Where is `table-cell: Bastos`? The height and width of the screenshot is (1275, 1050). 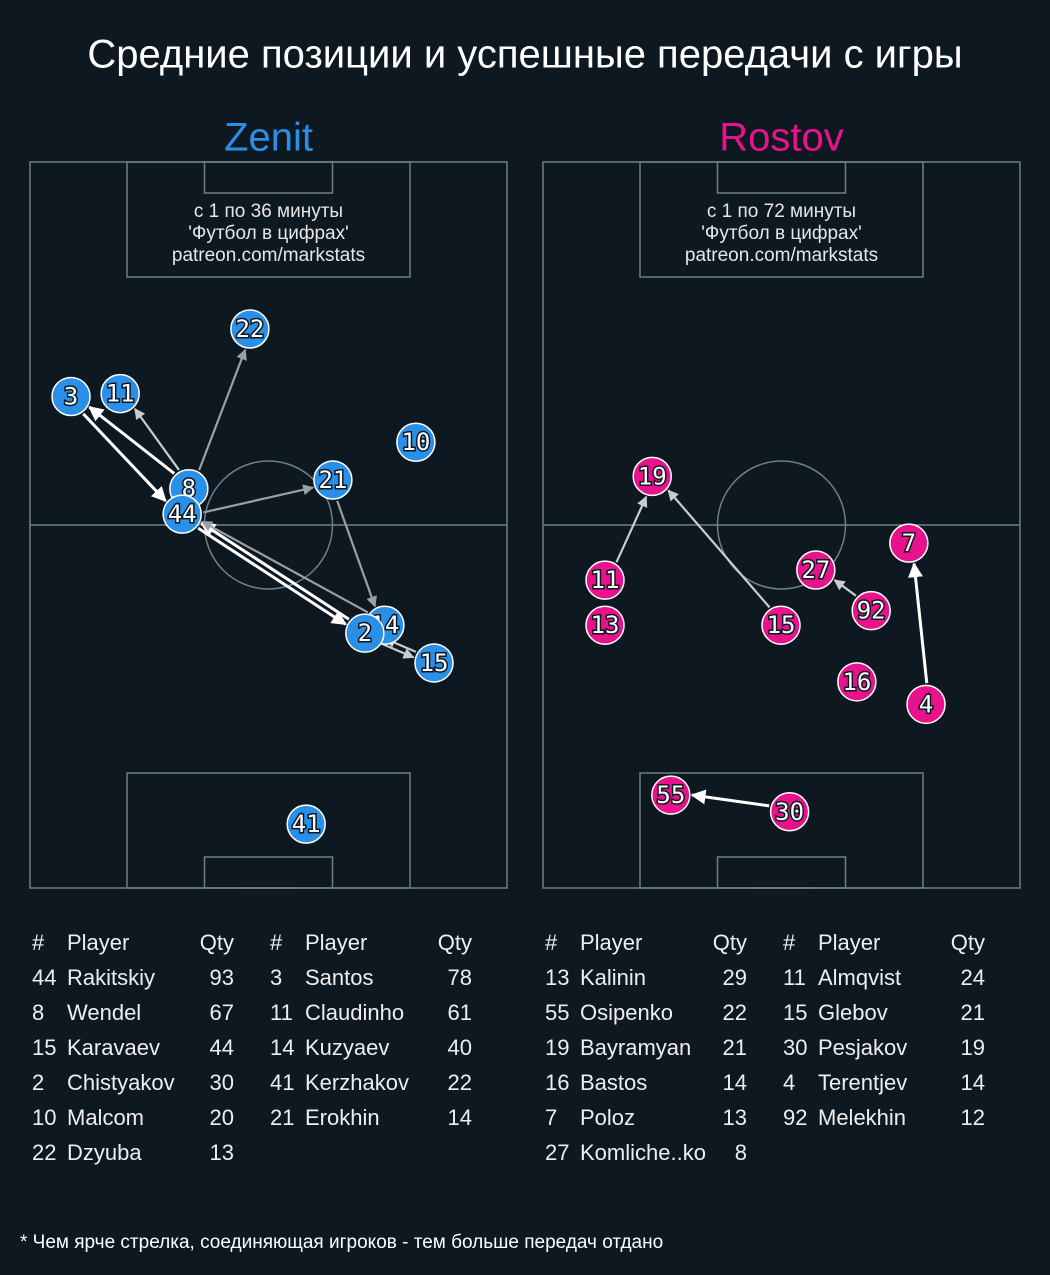
table-cell: Bastos is located at coordinates (613, 1082).